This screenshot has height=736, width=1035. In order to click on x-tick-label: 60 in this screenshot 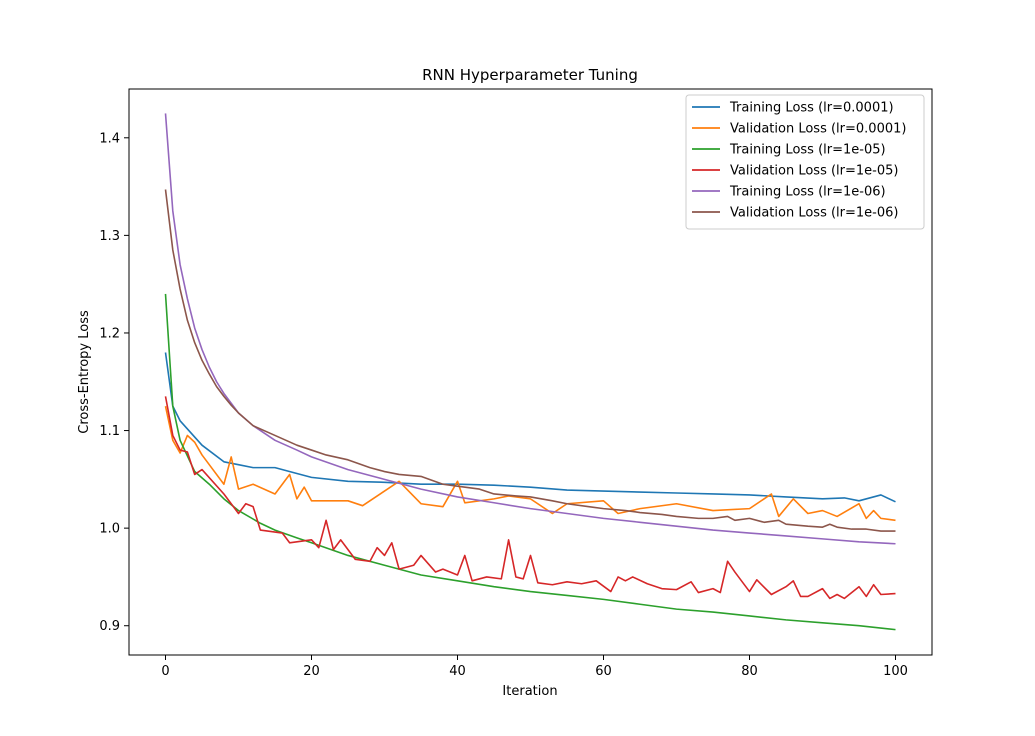, I will do `click(603, 671)`.